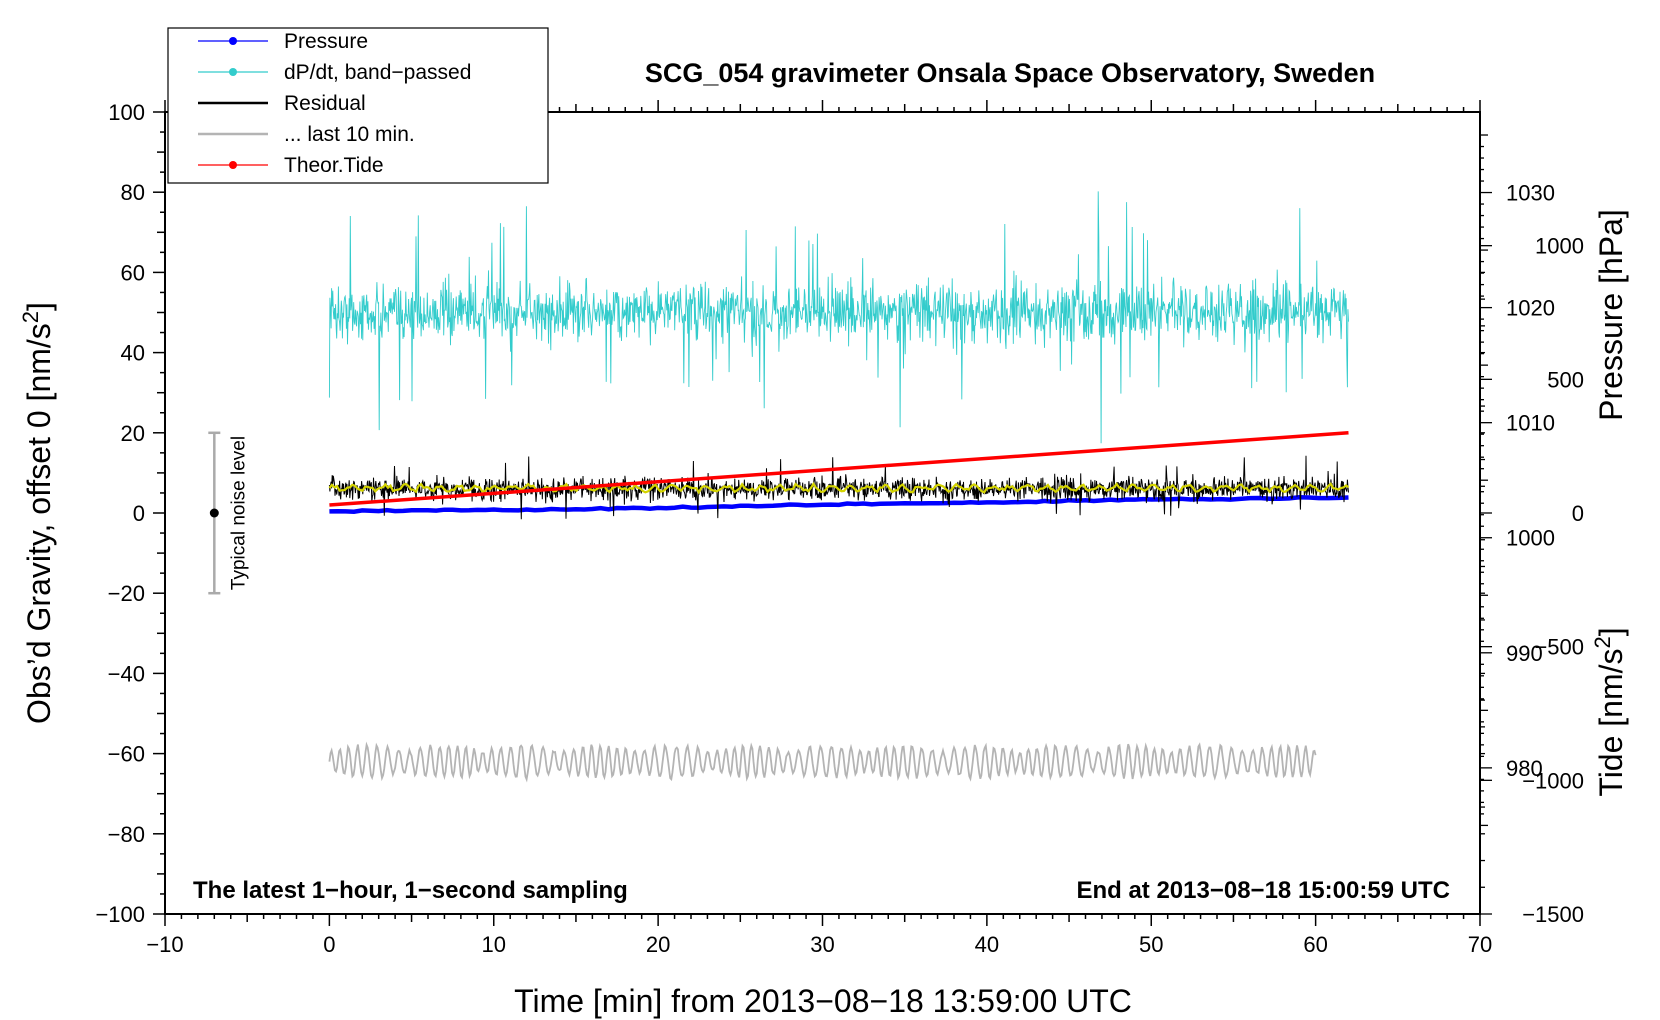 The image size is (1660, 1020). What do you see at coordinates (126, 593) in the screenshot?
I see `y-tick-label: −20` at bounding box center [126, 593].